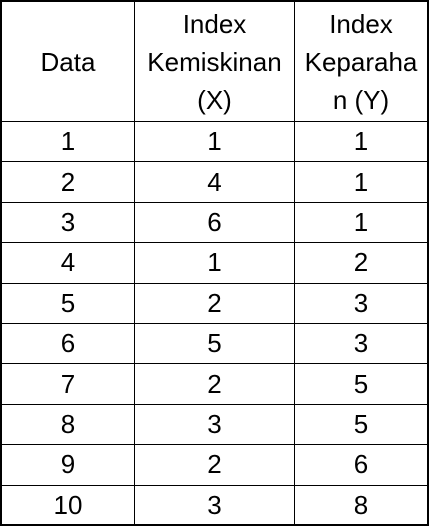 The height and width of the screenshot is (526, 429). I want to click on y-cell: 8, so click(361, 505).